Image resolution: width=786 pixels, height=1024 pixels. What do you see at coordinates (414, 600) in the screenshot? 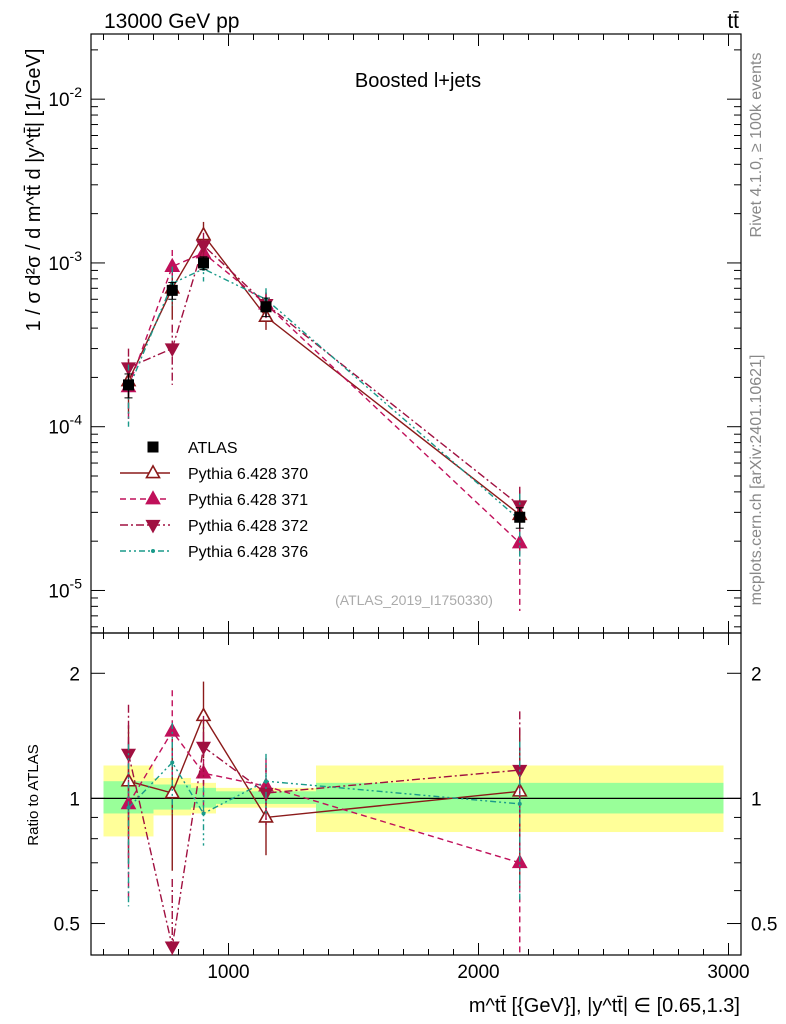
I see `analysis-watermark: (ATLAS_2019_I1750330)` at bounding box center [414, 600].